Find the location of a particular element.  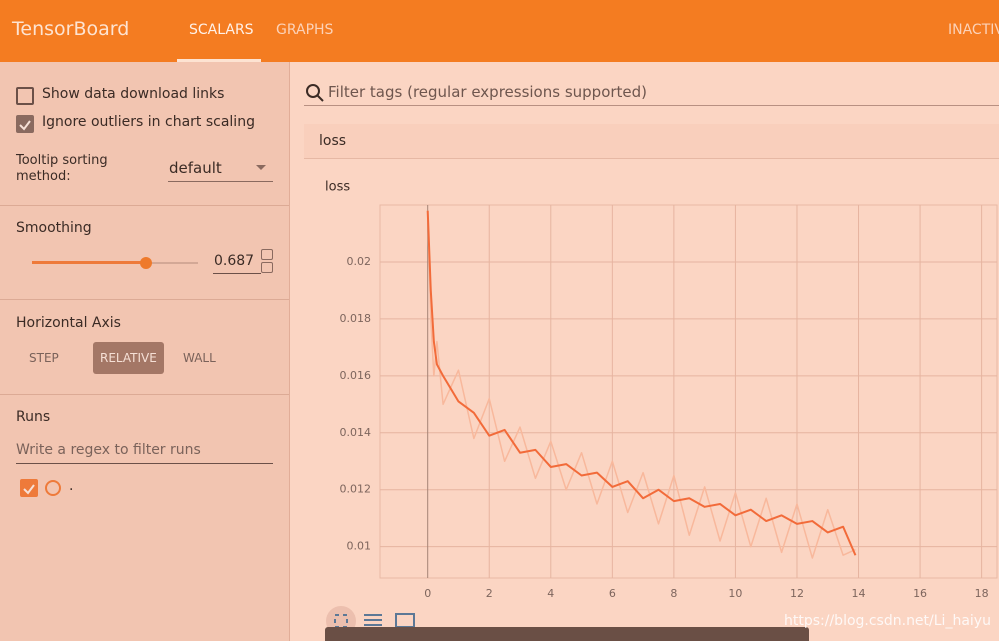

tooltip-select: default is located at coordinates (220, 168).